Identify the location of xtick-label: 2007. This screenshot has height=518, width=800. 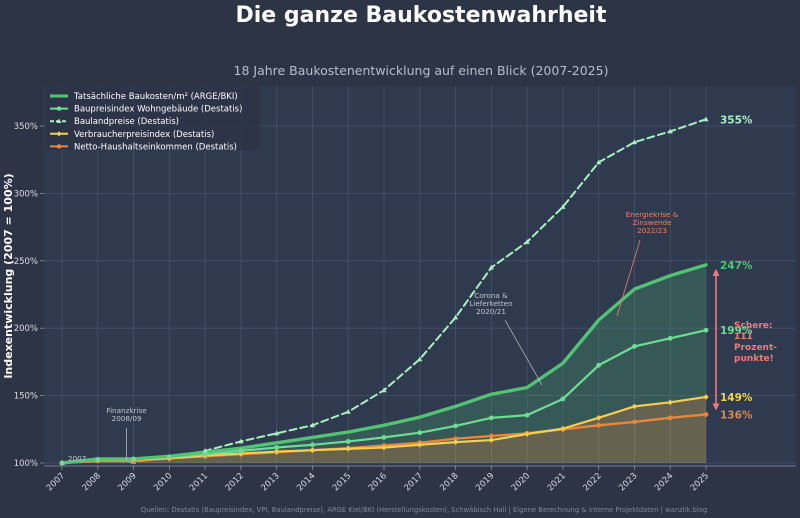
(56, 482).